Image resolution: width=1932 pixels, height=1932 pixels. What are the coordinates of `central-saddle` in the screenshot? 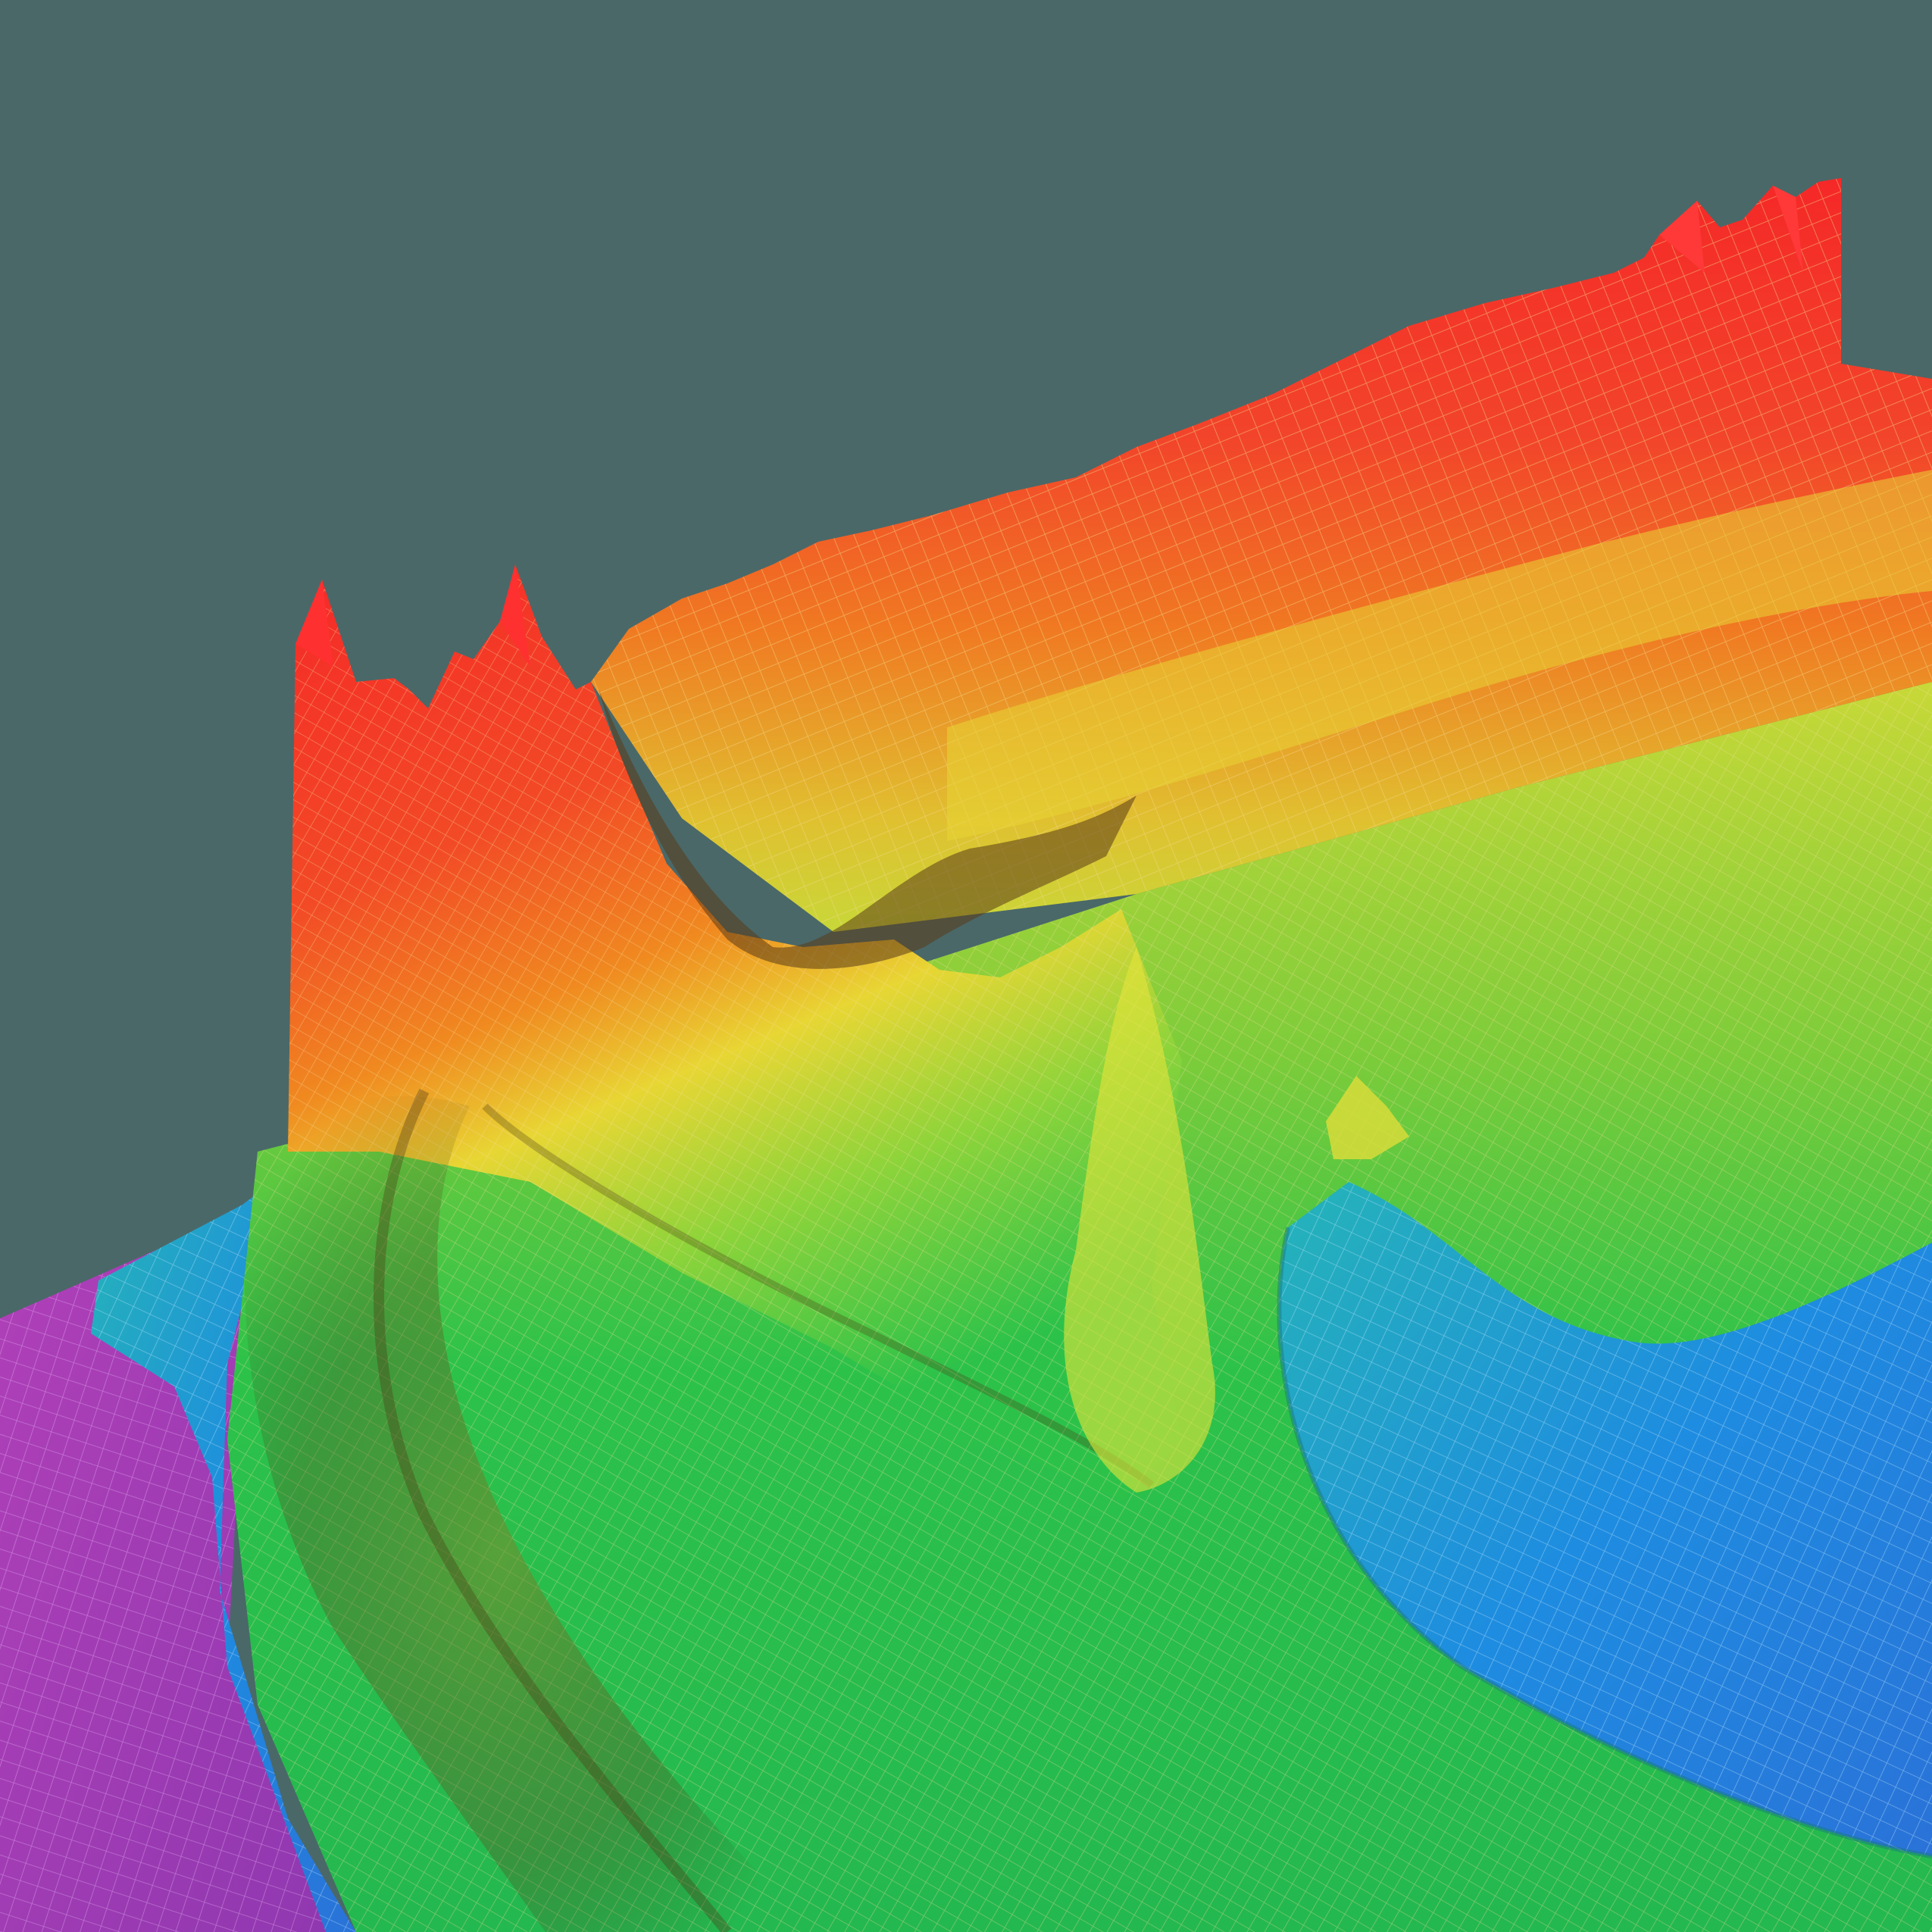 It's located at (1236, 1220).